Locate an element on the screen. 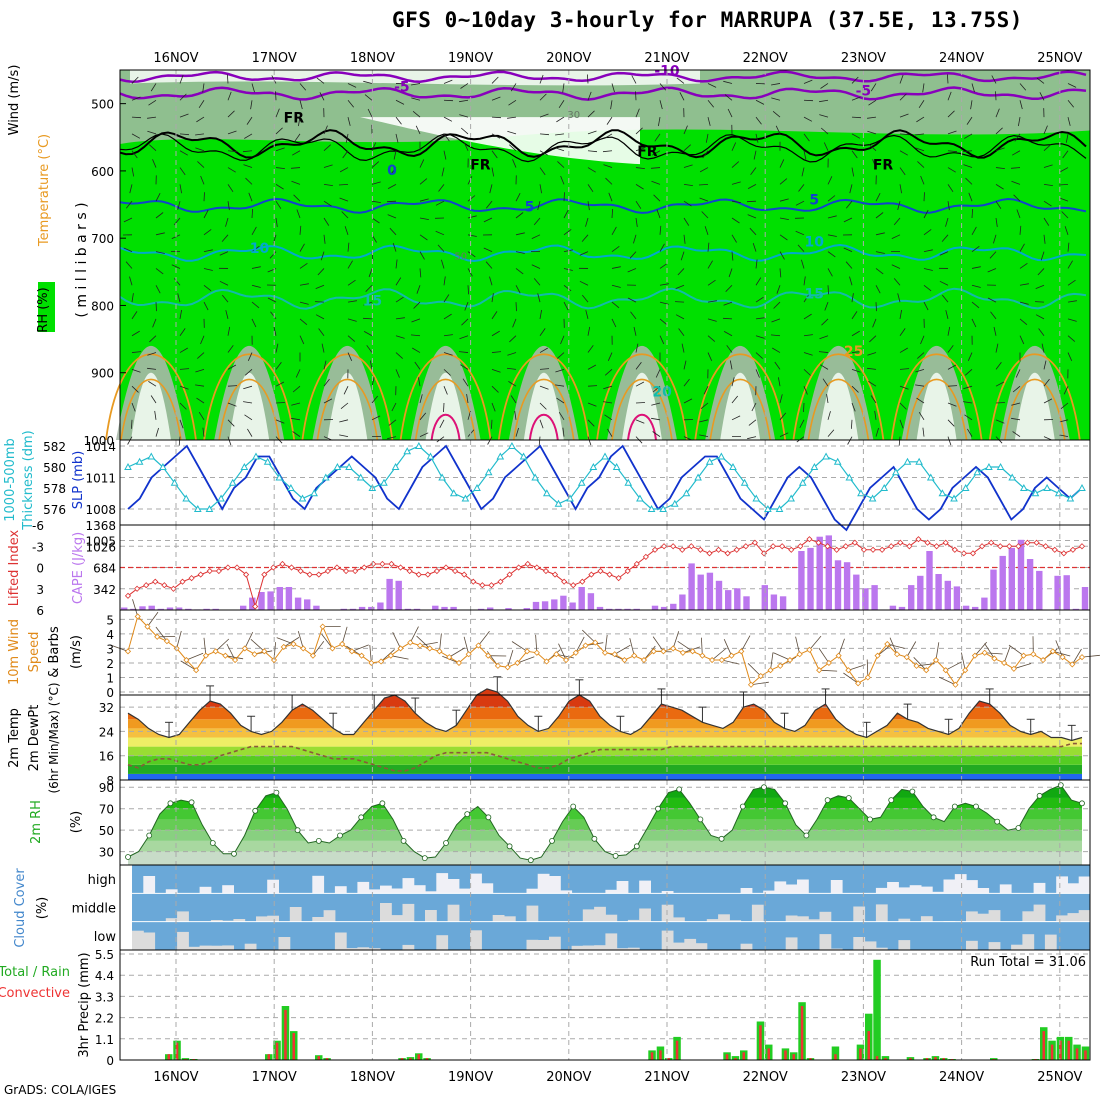 This screenshot has height=1100, width=1100. rh-plume-light is located at coordinates (936, 406).